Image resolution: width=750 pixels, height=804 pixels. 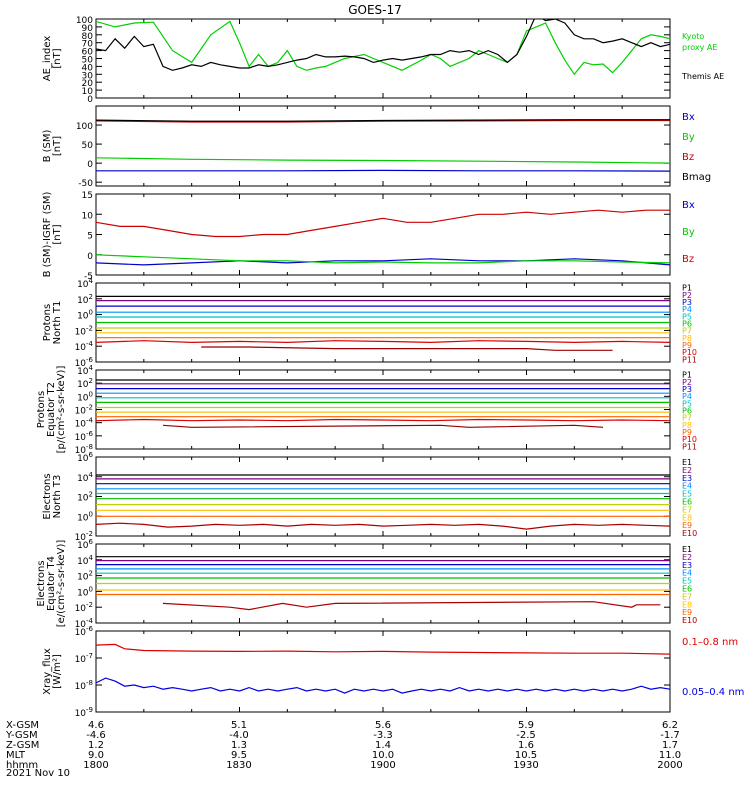 I want to click on y-tick-label: 5, so click(x=90, y=237).